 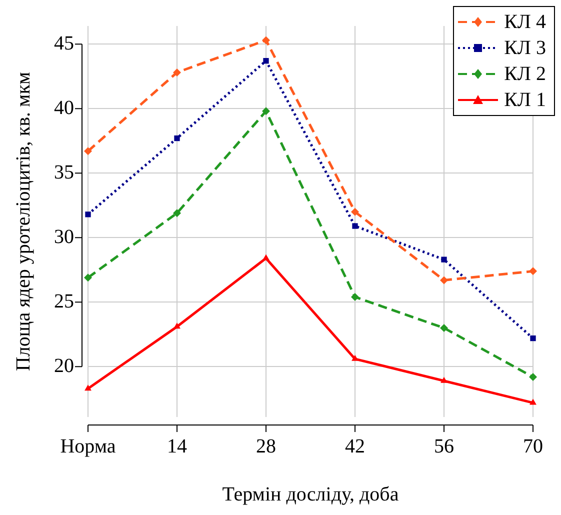 What do you see at coordinates (88, 446) in the screenshot?
I see `x-tick-label: Норма` at bounding box center [88, 446].